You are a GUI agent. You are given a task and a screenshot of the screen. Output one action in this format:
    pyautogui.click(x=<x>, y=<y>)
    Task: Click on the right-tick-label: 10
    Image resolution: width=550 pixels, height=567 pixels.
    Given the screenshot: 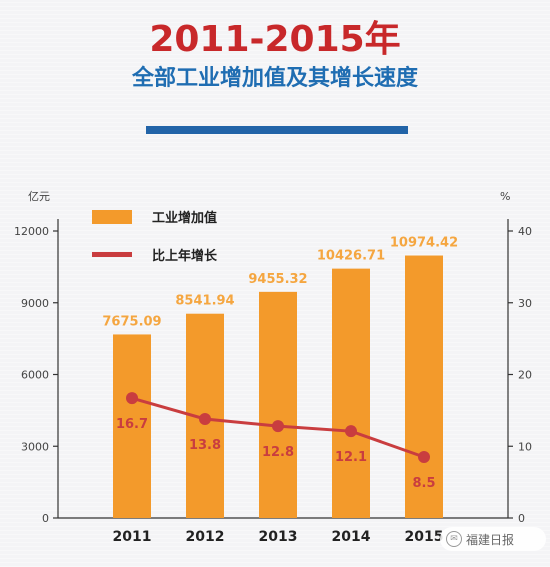 What is the action you would take?
    pyautogui.click(x=525, y=446)
    